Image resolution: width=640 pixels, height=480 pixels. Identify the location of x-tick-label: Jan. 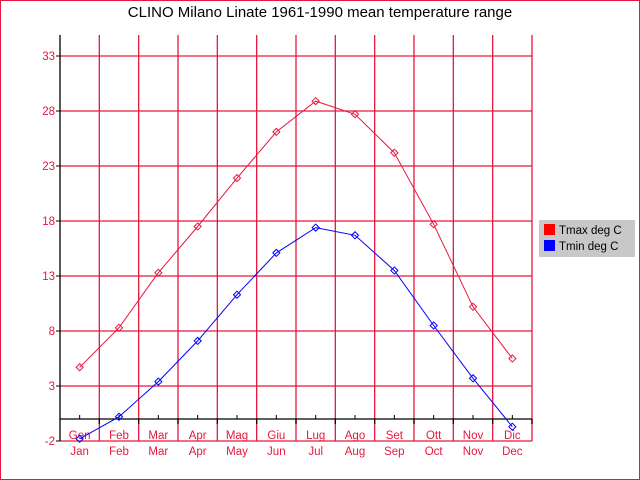
(79, 452).